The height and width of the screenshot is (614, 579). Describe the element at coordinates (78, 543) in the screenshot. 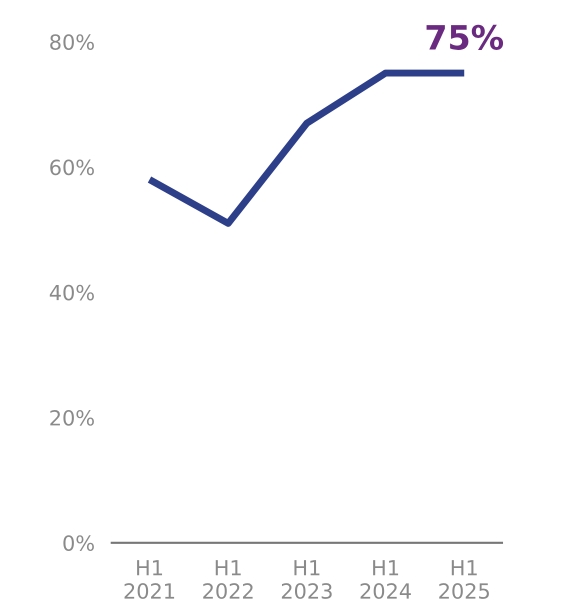

I see `y-tick-label: 0%` at that location.